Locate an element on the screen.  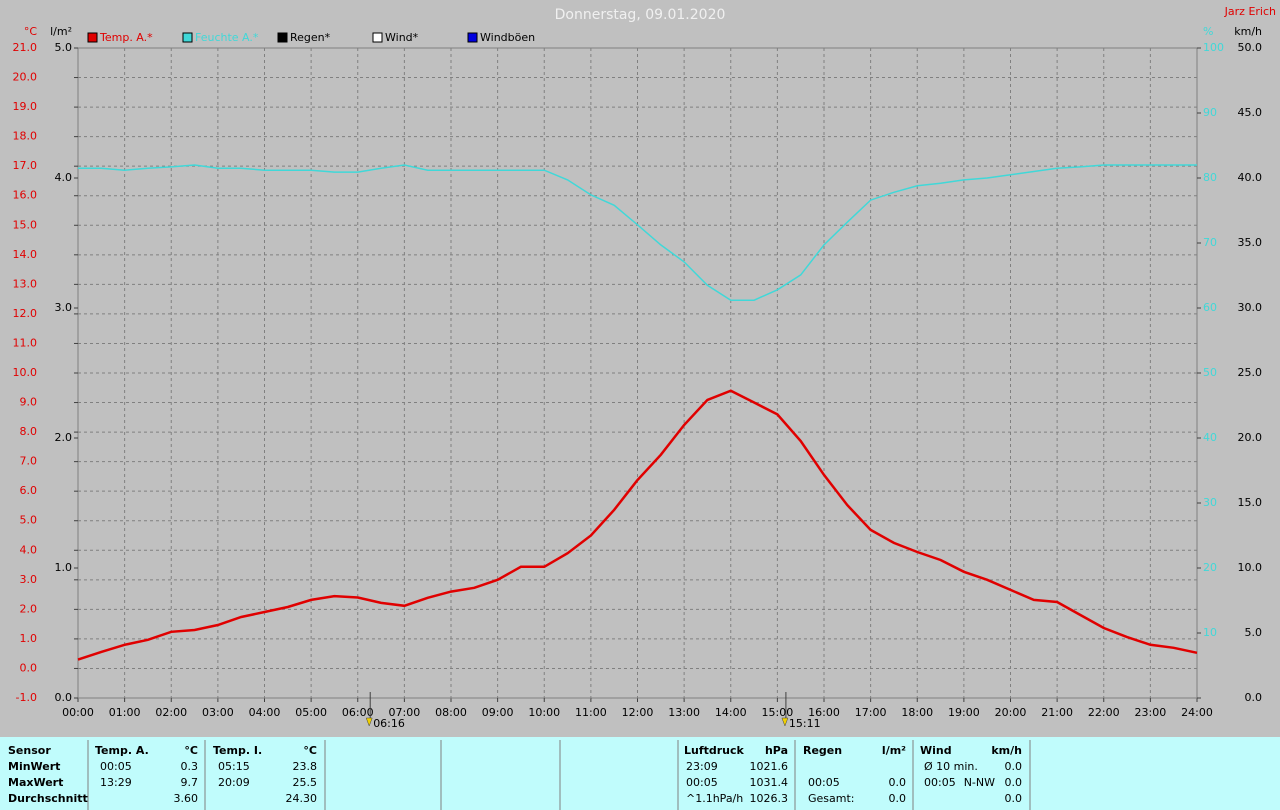
y-tick-label: 30 is located at coordinates (1210, 502).